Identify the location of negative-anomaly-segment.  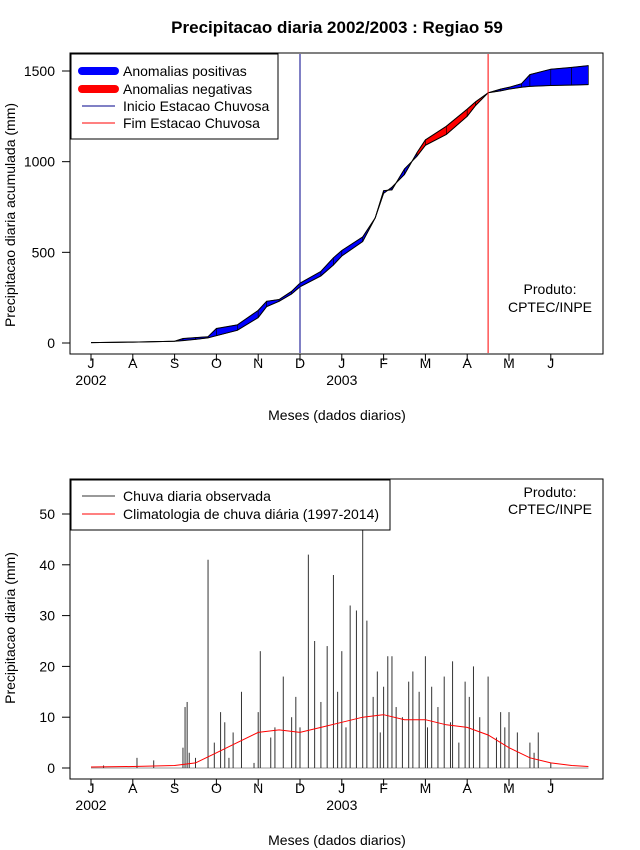
(456, 122).